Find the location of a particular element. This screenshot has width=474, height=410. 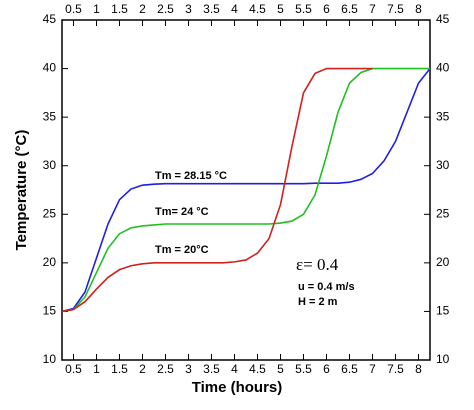

x-tick-label: 7.5 is located at coordinates (395, 369).